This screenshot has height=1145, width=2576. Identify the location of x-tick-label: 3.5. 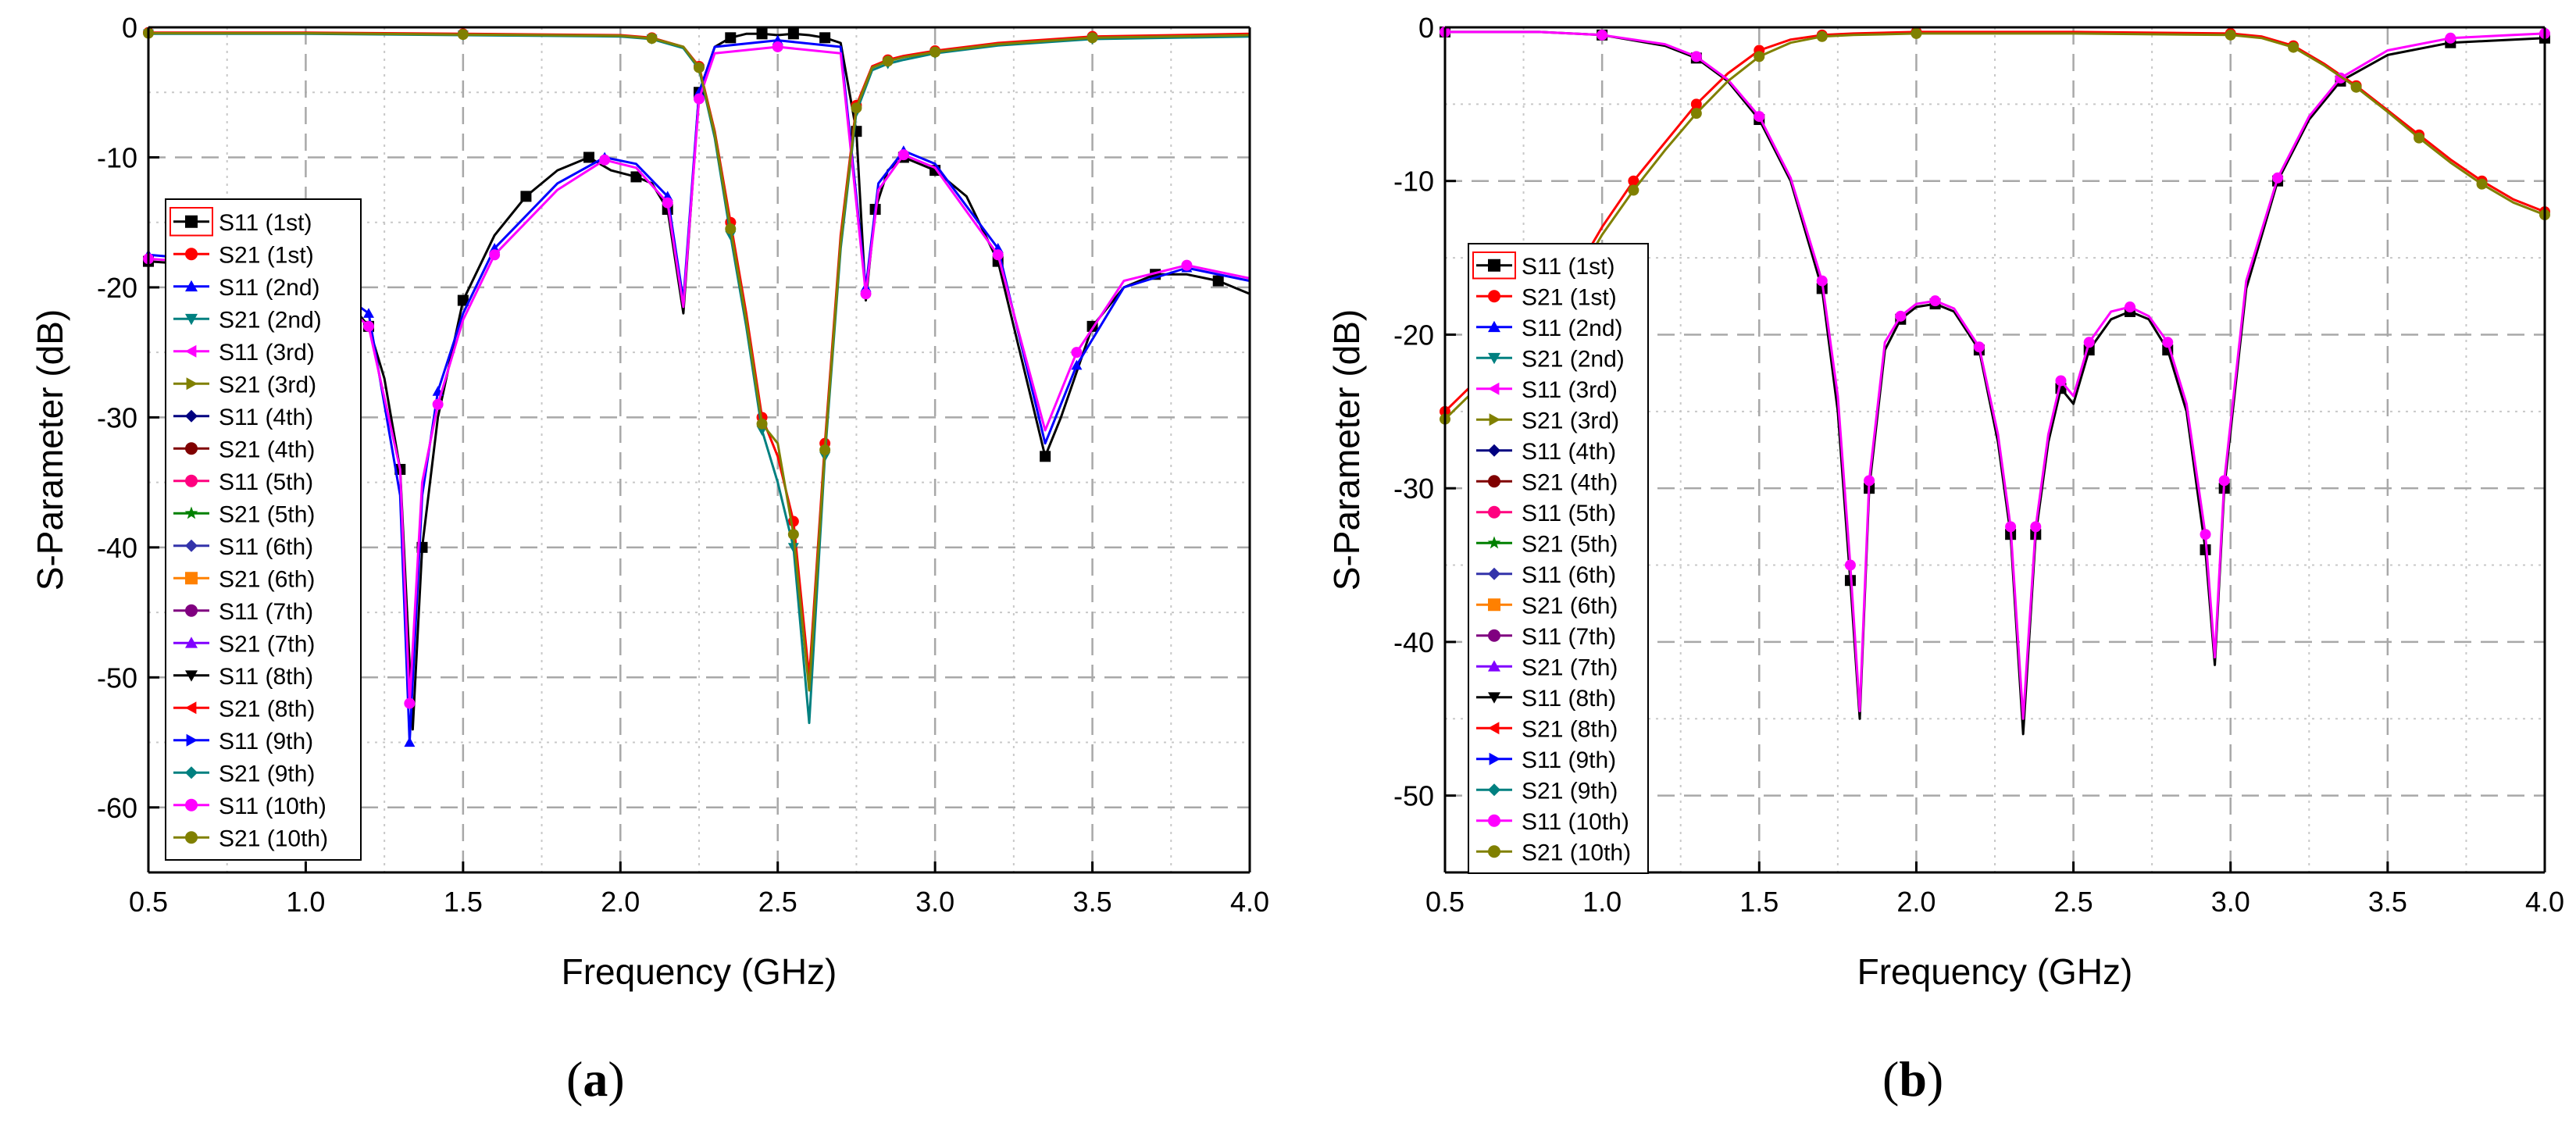
(2387, 902).